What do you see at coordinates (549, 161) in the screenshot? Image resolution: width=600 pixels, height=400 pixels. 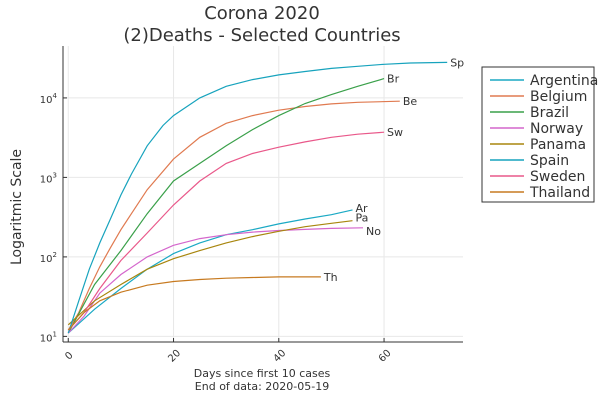 I see `legend-label-spain: Spain` at bounding box center [549, 161].